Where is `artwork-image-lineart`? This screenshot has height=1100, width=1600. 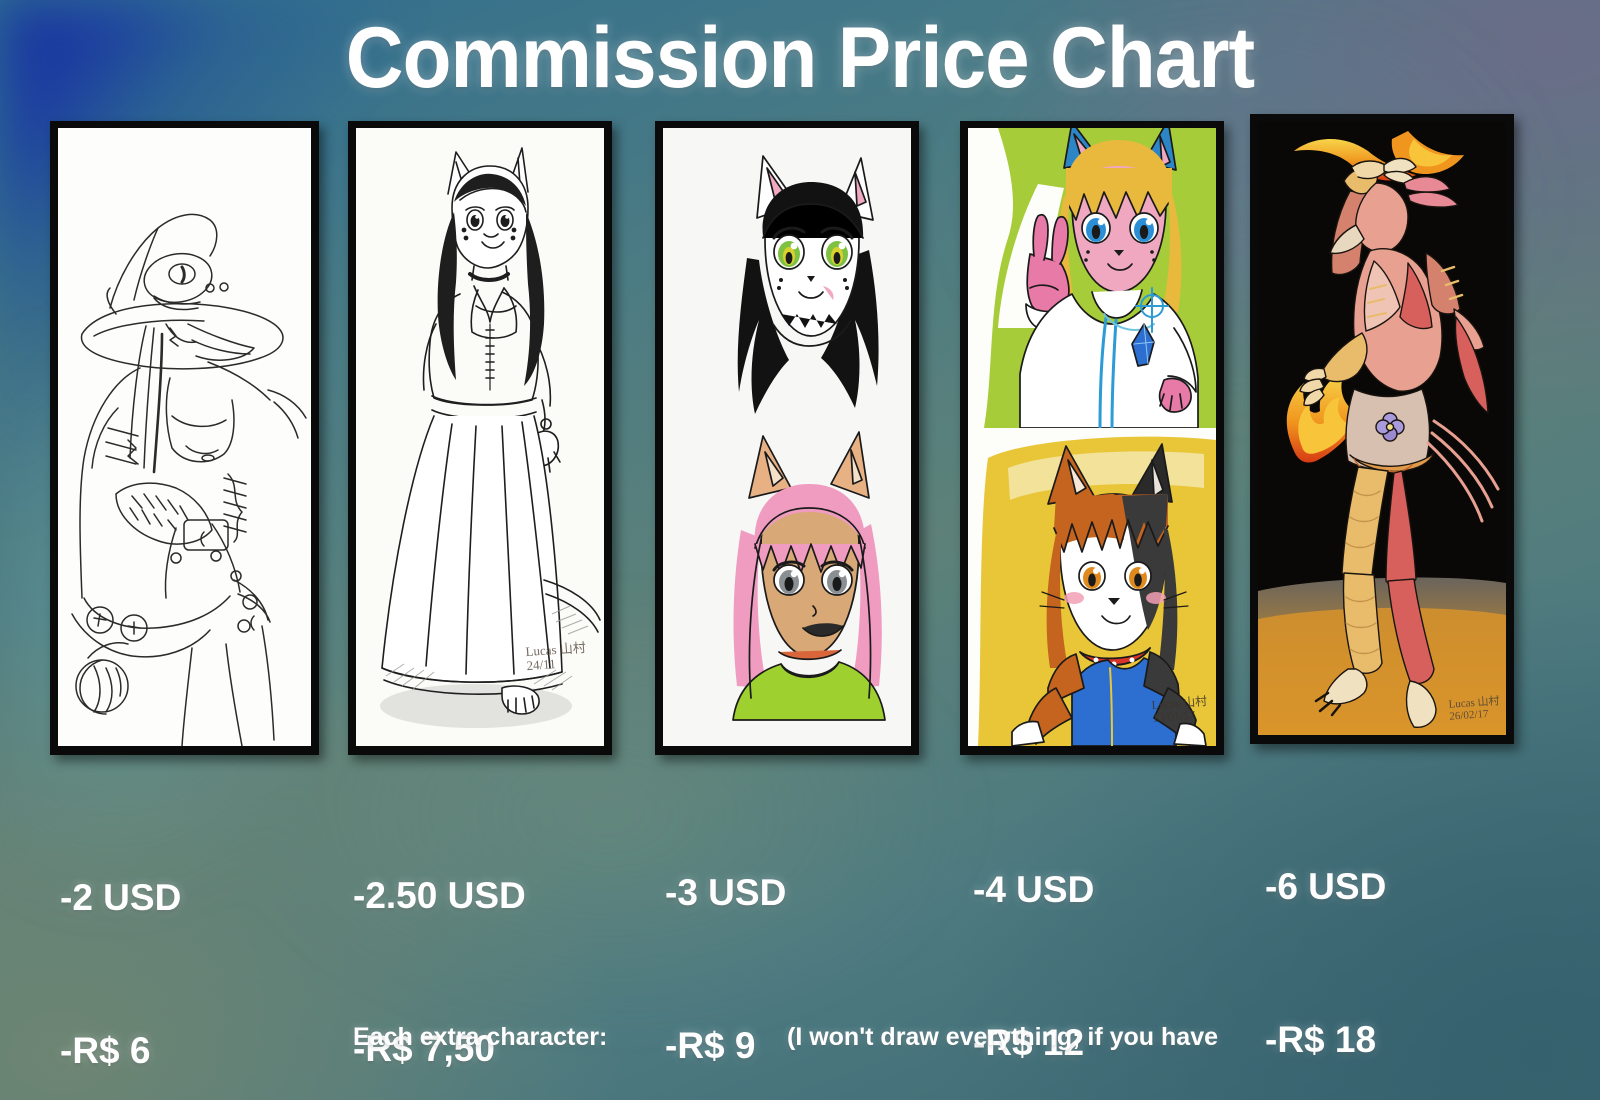
artwork-image-lineart is located at coordinates (184, 437).